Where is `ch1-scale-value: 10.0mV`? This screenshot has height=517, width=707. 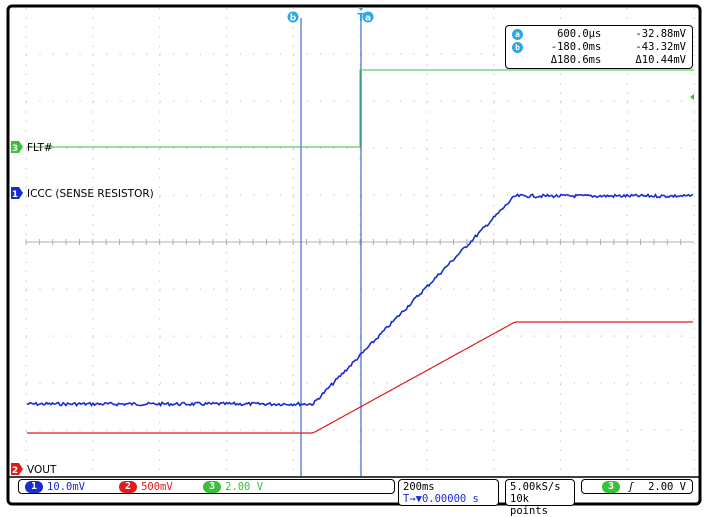 ch1-scale-value: 10.0mV is located at coordinates (66, 486).